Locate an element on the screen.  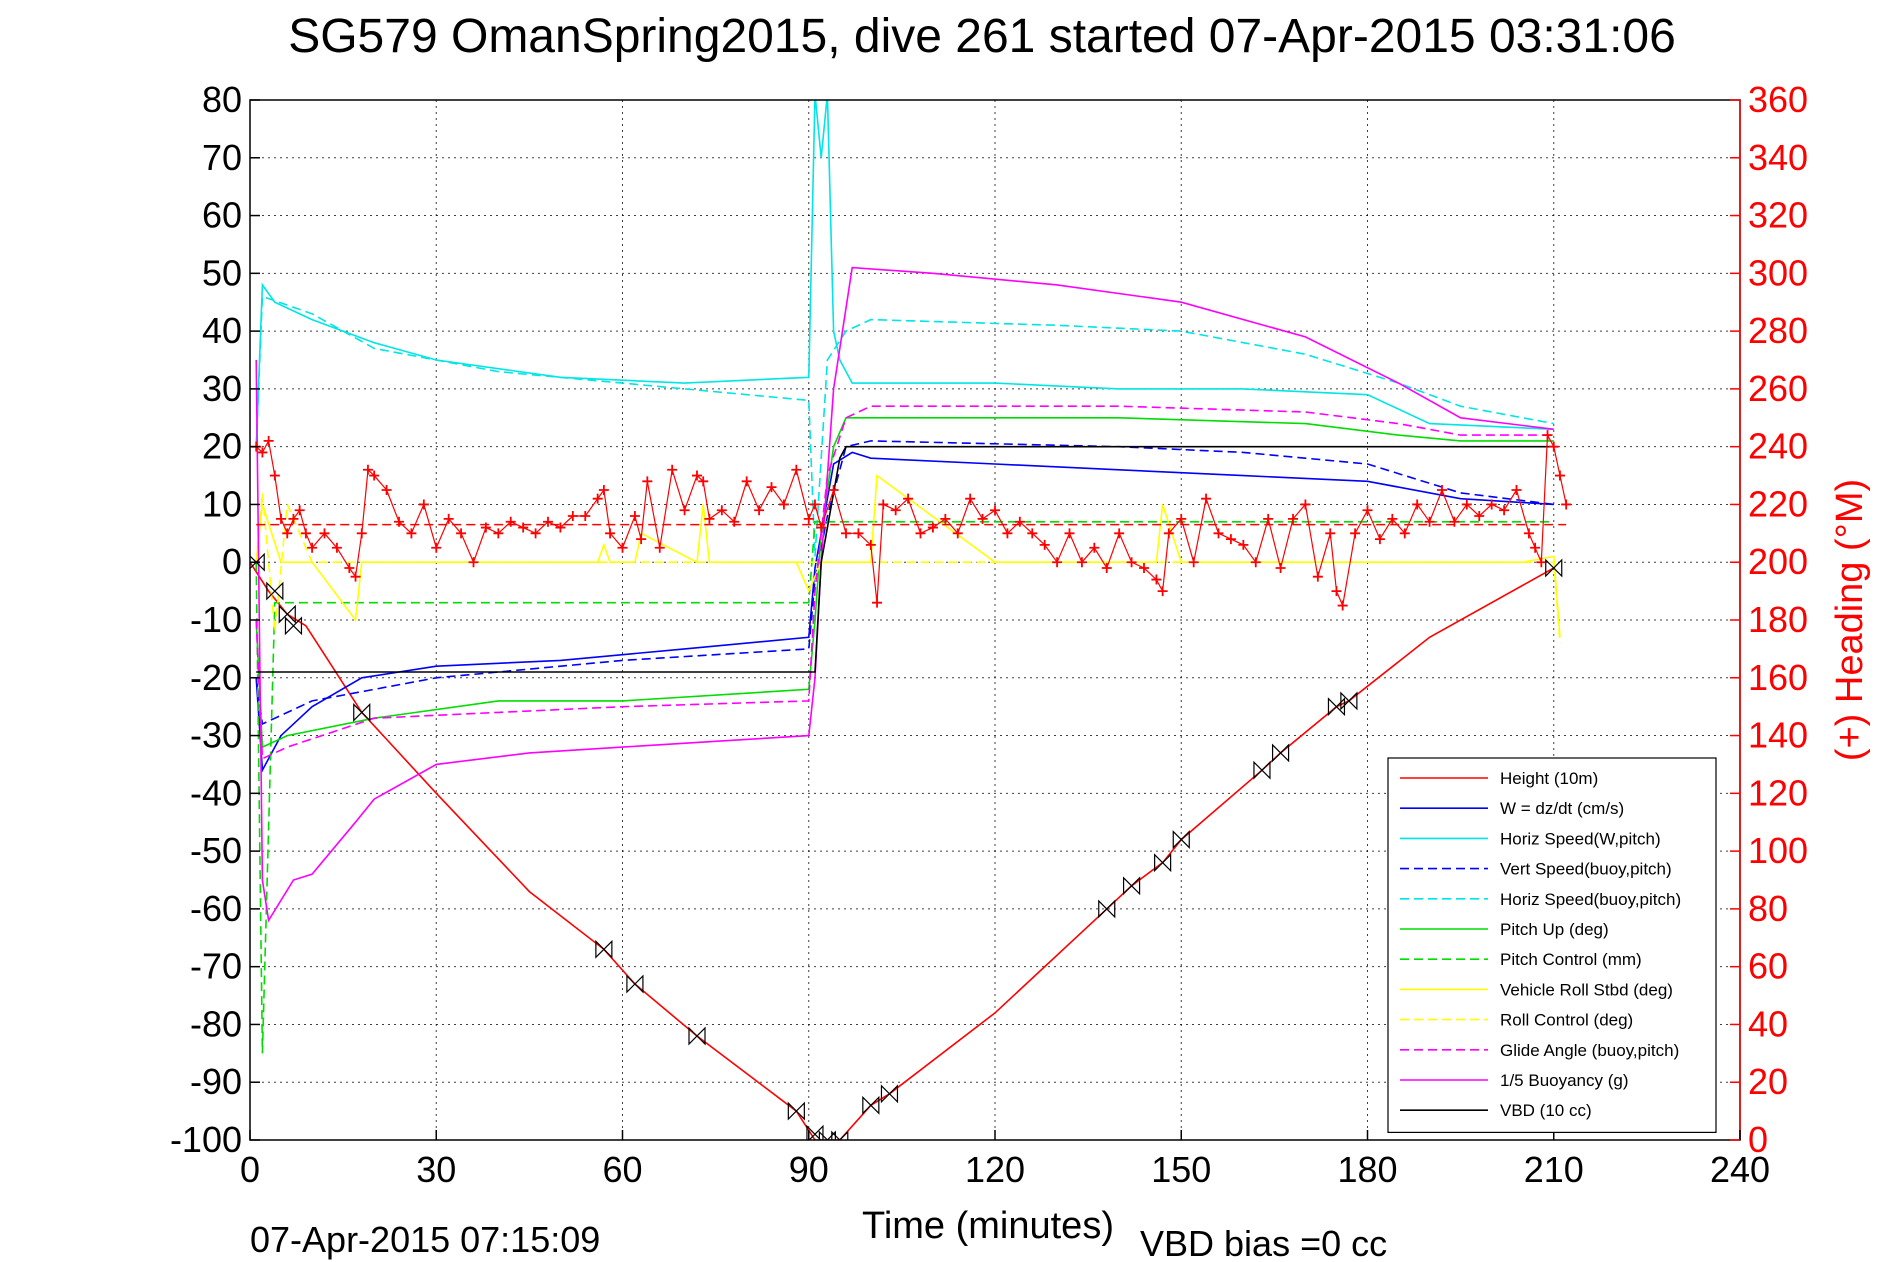
y-tick-label-5: 30 is located at coordinates (222, 388).